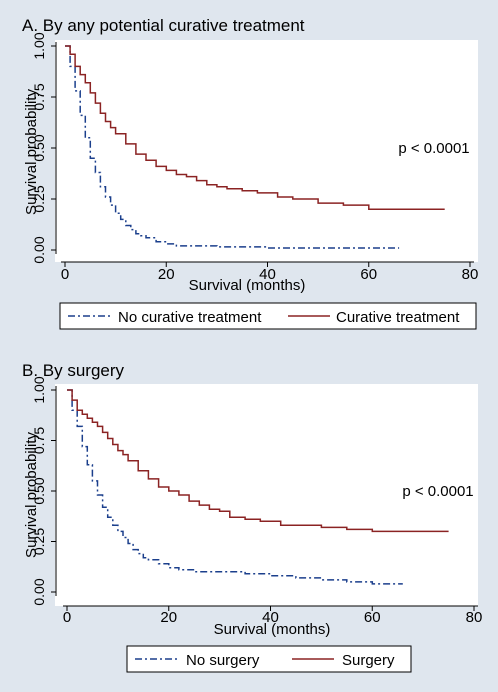 The height and width of the screenshot is (692, 498). Describe the element at coordinates (190, 317) in the screenshot. I see `panel-a-legend-label-no-curative: No curative treatment` at that location.